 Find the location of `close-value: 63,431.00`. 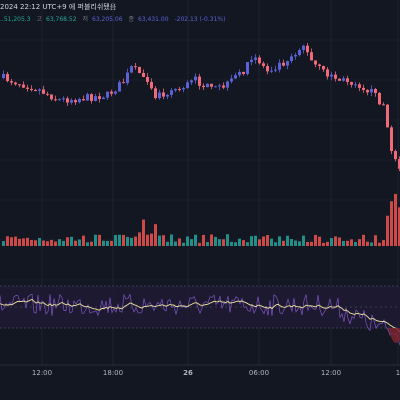

close-value: 63,431.00 is located at coordinates (153, 19).